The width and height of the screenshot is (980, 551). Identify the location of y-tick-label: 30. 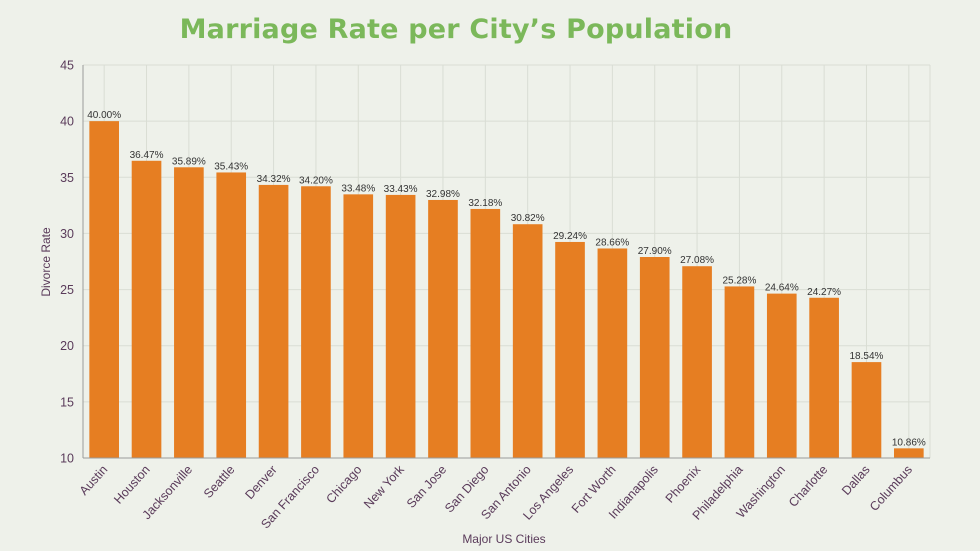
(67, 234).